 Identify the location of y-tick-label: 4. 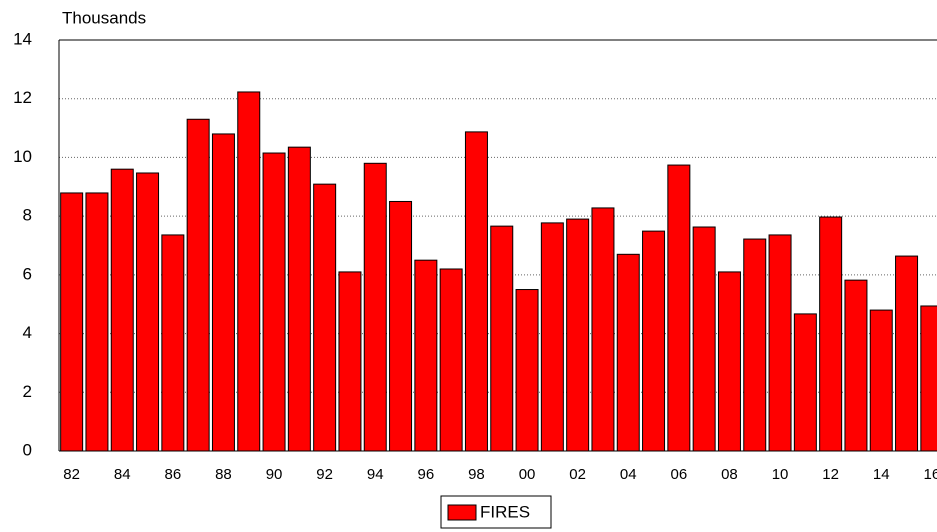
(27, 332).